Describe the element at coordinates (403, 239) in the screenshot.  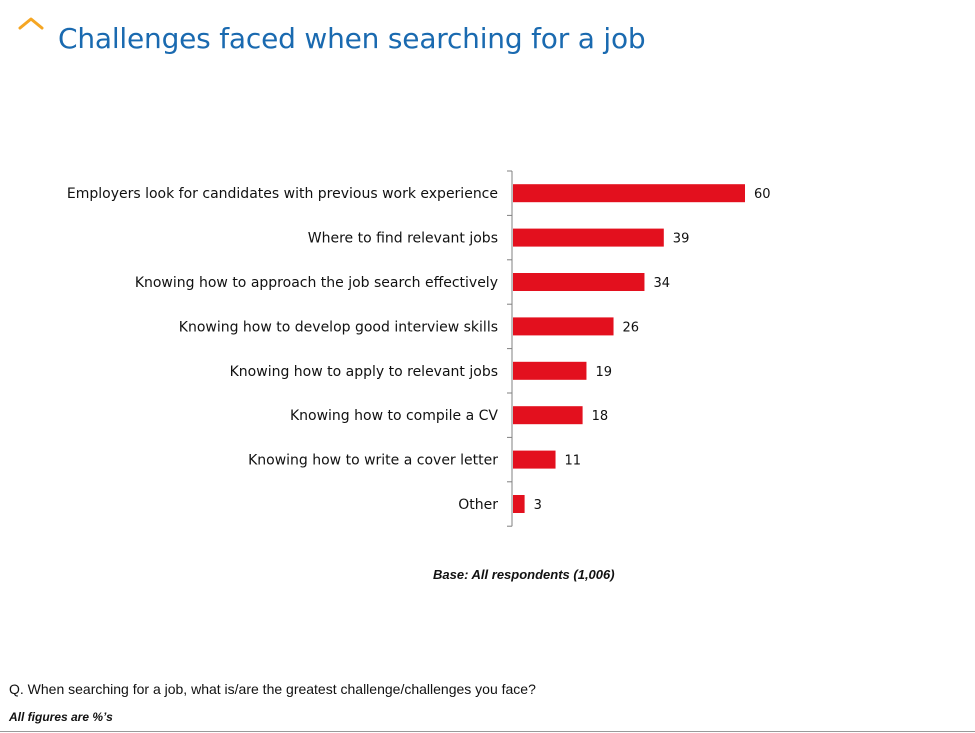
I see `category-label: Where to find relevant jobs` at that location.